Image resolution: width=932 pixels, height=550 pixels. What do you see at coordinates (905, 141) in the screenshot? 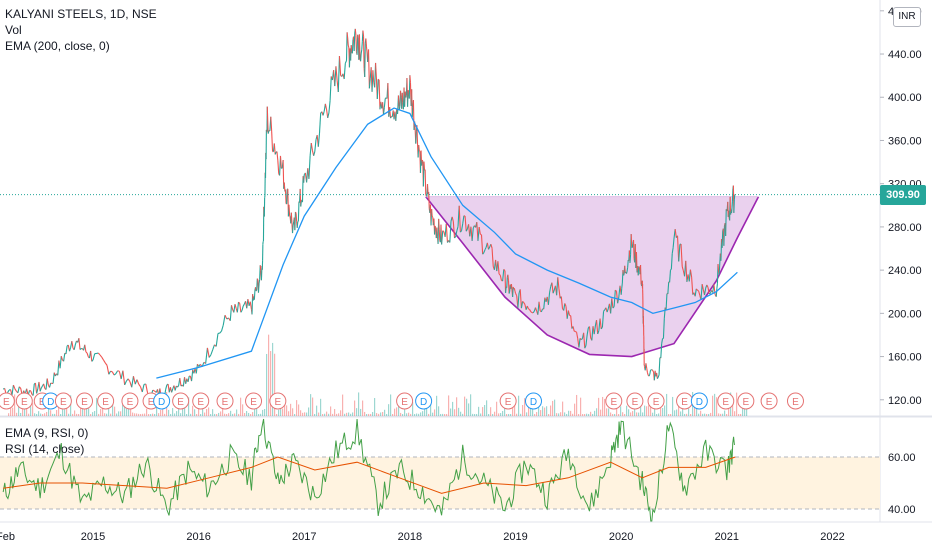
I see `price-tick-label: 360.00` at bounding box center [905, 141].